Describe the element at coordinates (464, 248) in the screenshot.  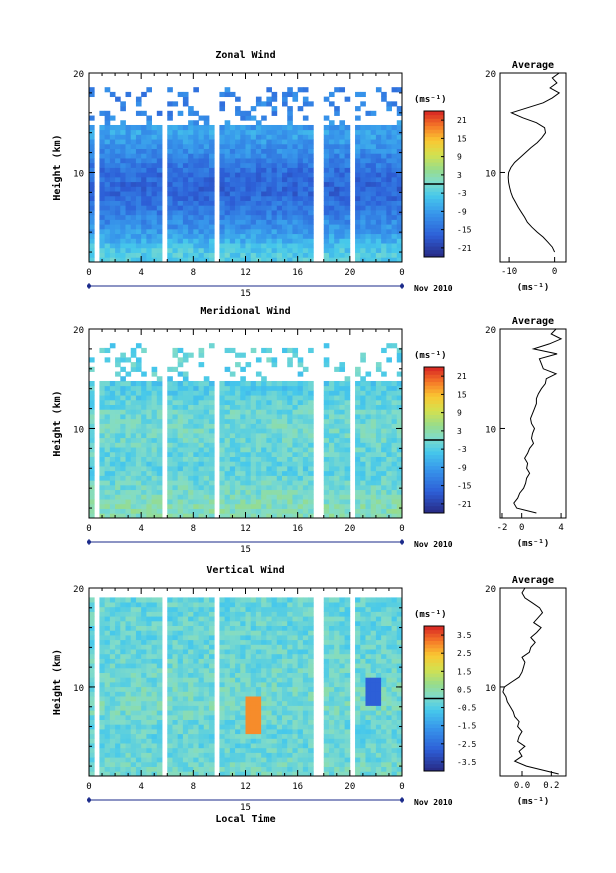
I see `colorbar-tick-label: -21` at that location.